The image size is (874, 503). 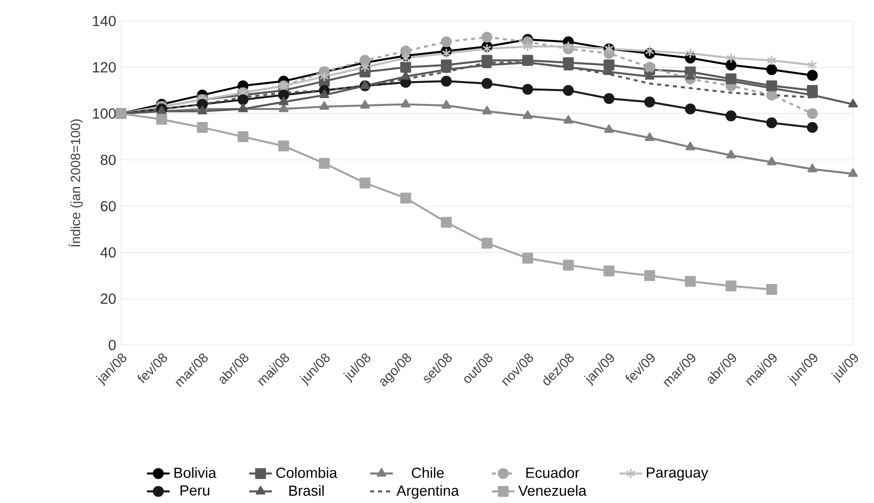 What do you see at coordinates (108, 299) in the screenshot?
I see `y-tick-label: 20` at bounding box center [108, 299].